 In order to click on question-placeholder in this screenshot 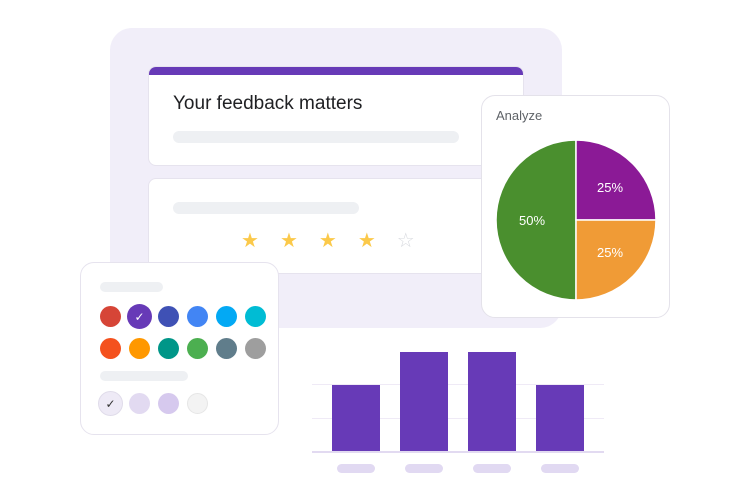, I will do `click(266, 208)`.